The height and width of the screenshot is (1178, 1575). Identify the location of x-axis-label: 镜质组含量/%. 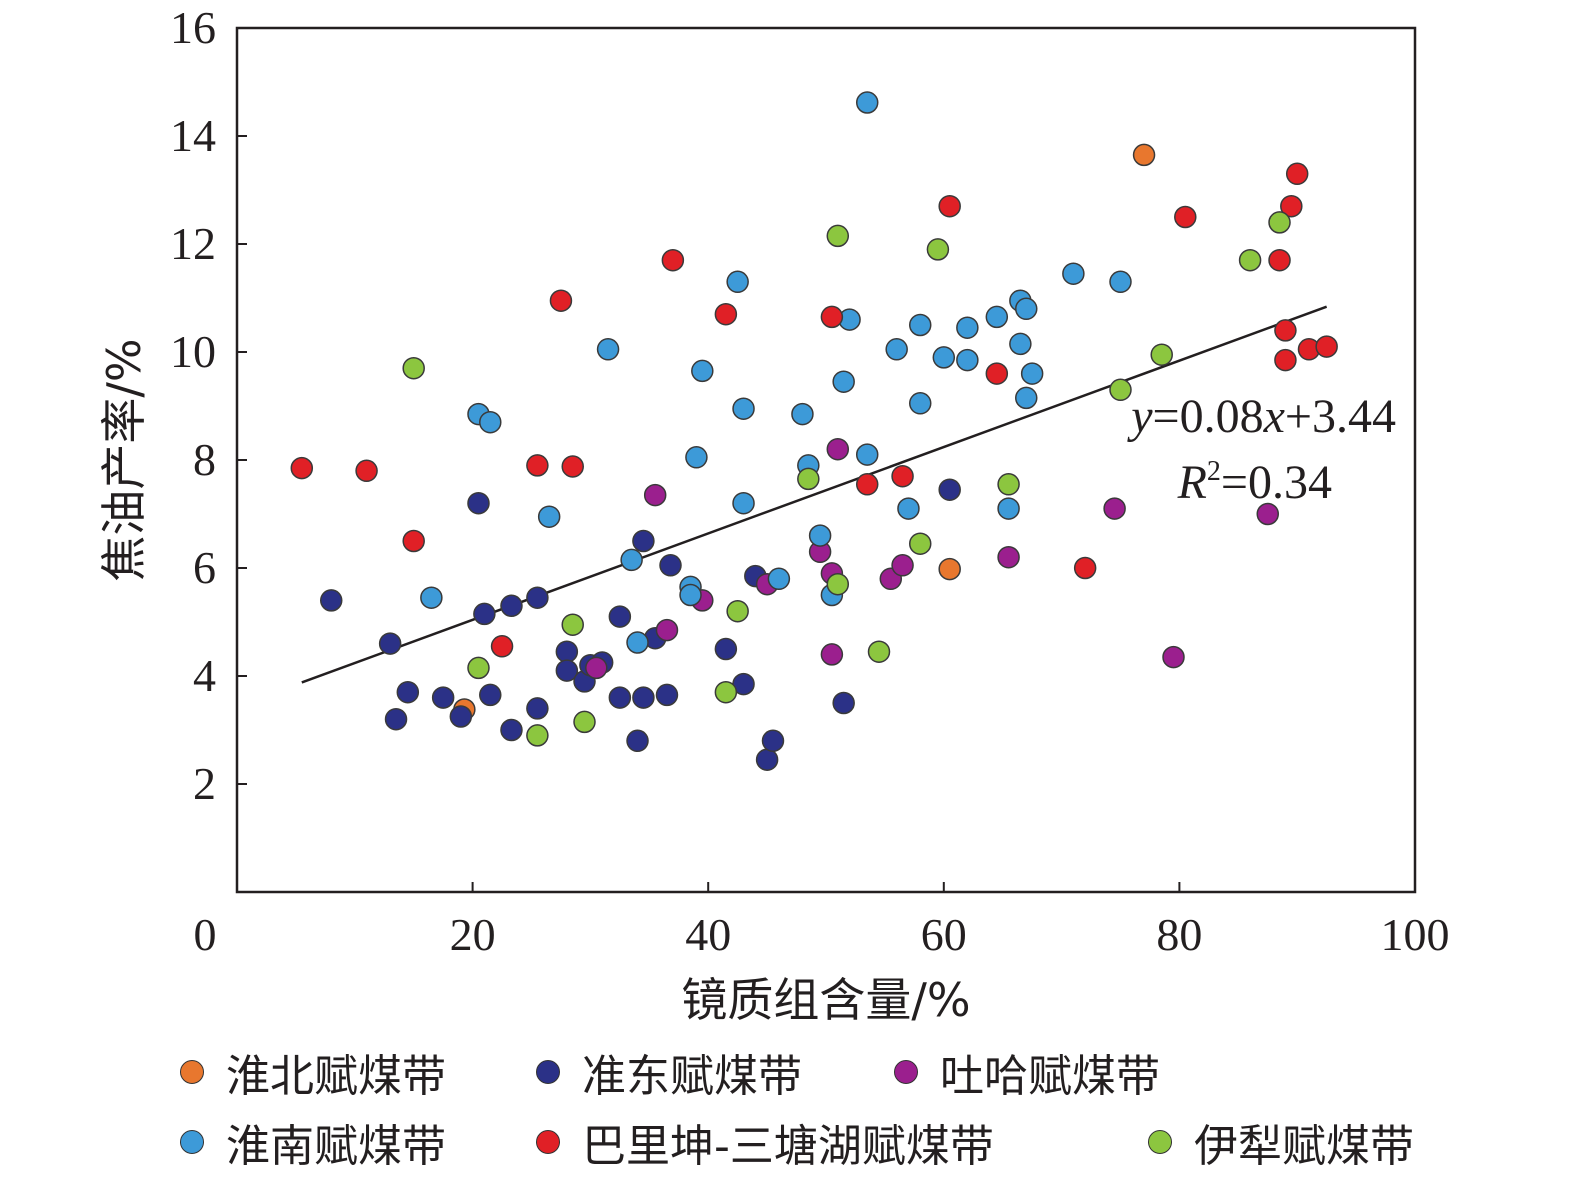
(825, 1000).